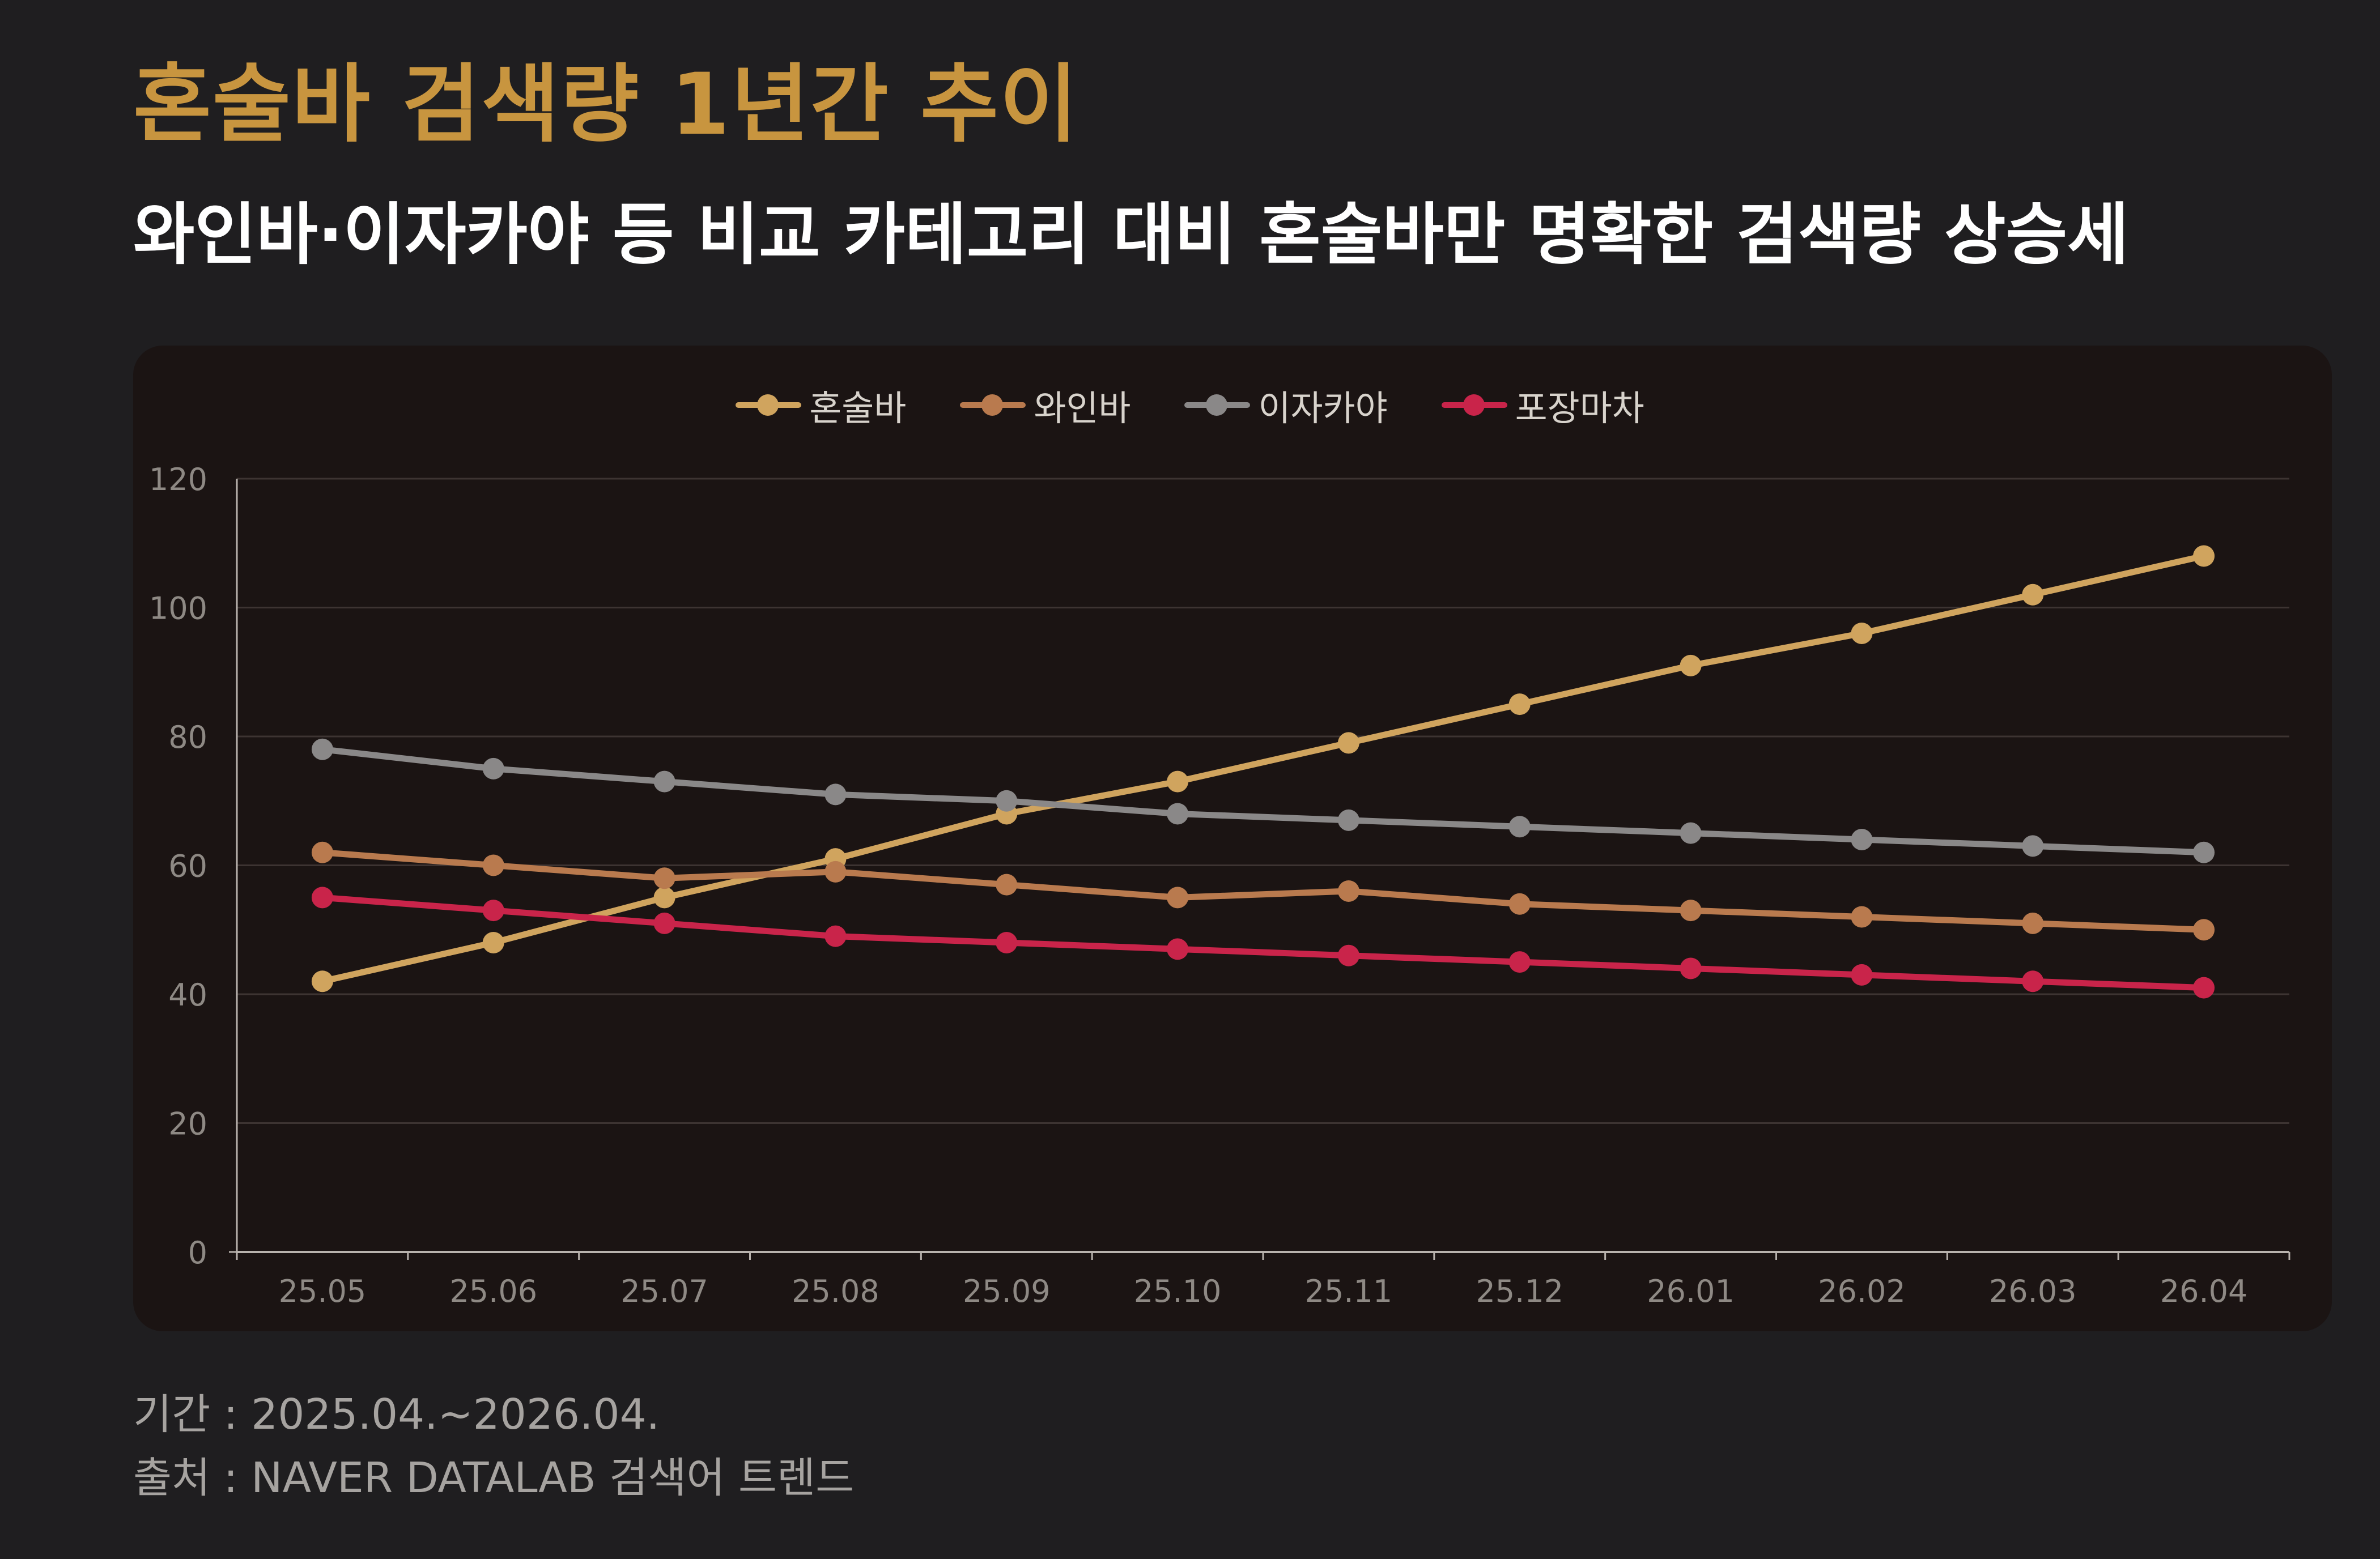 The height and width of the screenshot is (1559, 2380). I want to click on x-tick-label: 25.08, so click(835, 1291).